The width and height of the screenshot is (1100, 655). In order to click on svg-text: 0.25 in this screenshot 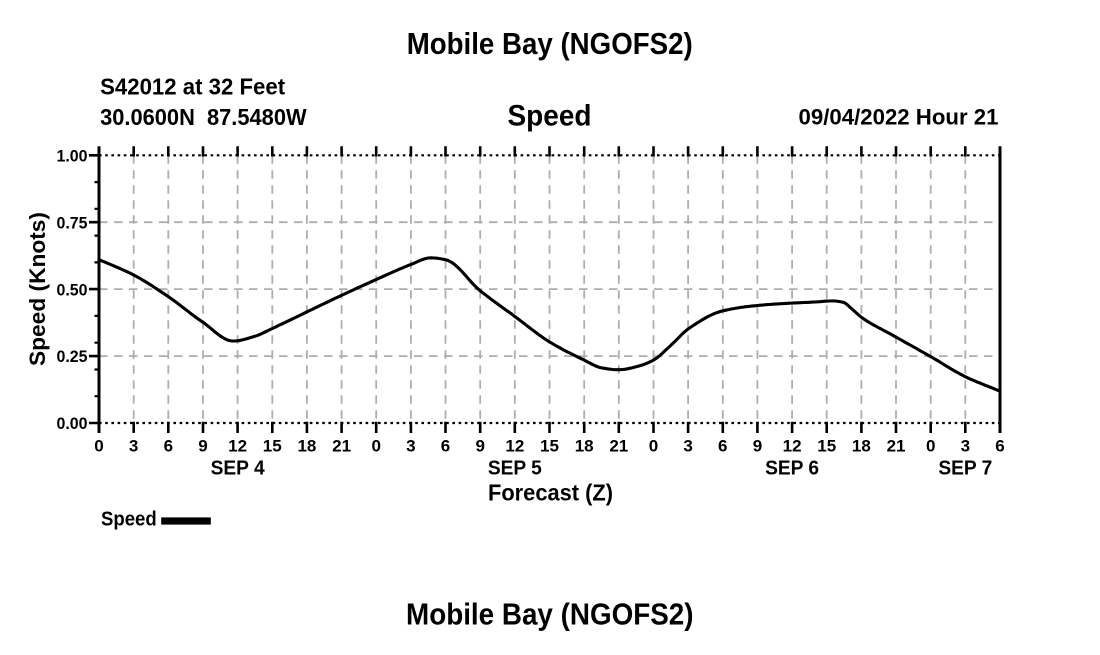, I will do `click(72, 356)`.